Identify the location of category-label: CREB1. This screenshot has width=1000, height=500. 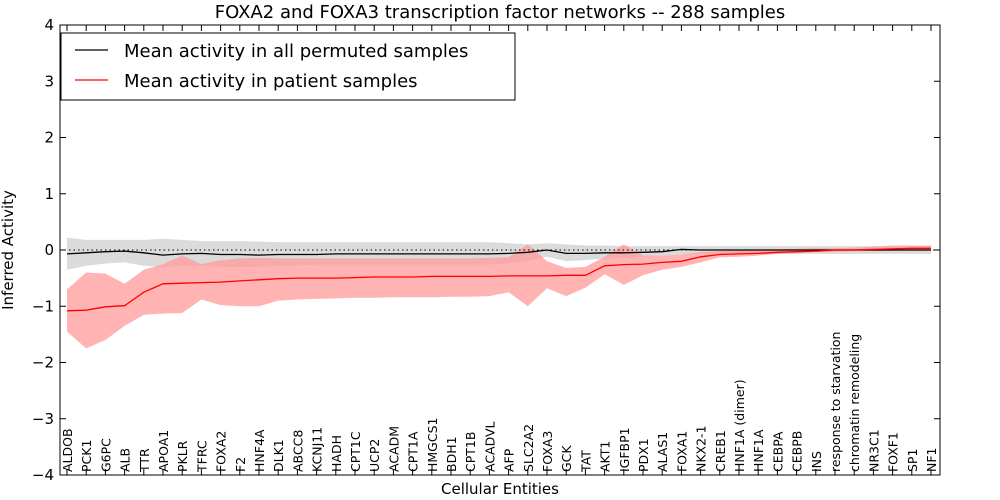
(720, 451).